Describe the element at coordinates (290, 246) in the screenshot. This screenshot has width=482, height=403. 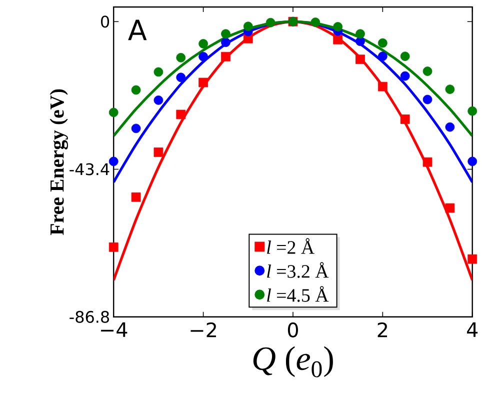
I see `legend-label: l =2 Å` at that location.